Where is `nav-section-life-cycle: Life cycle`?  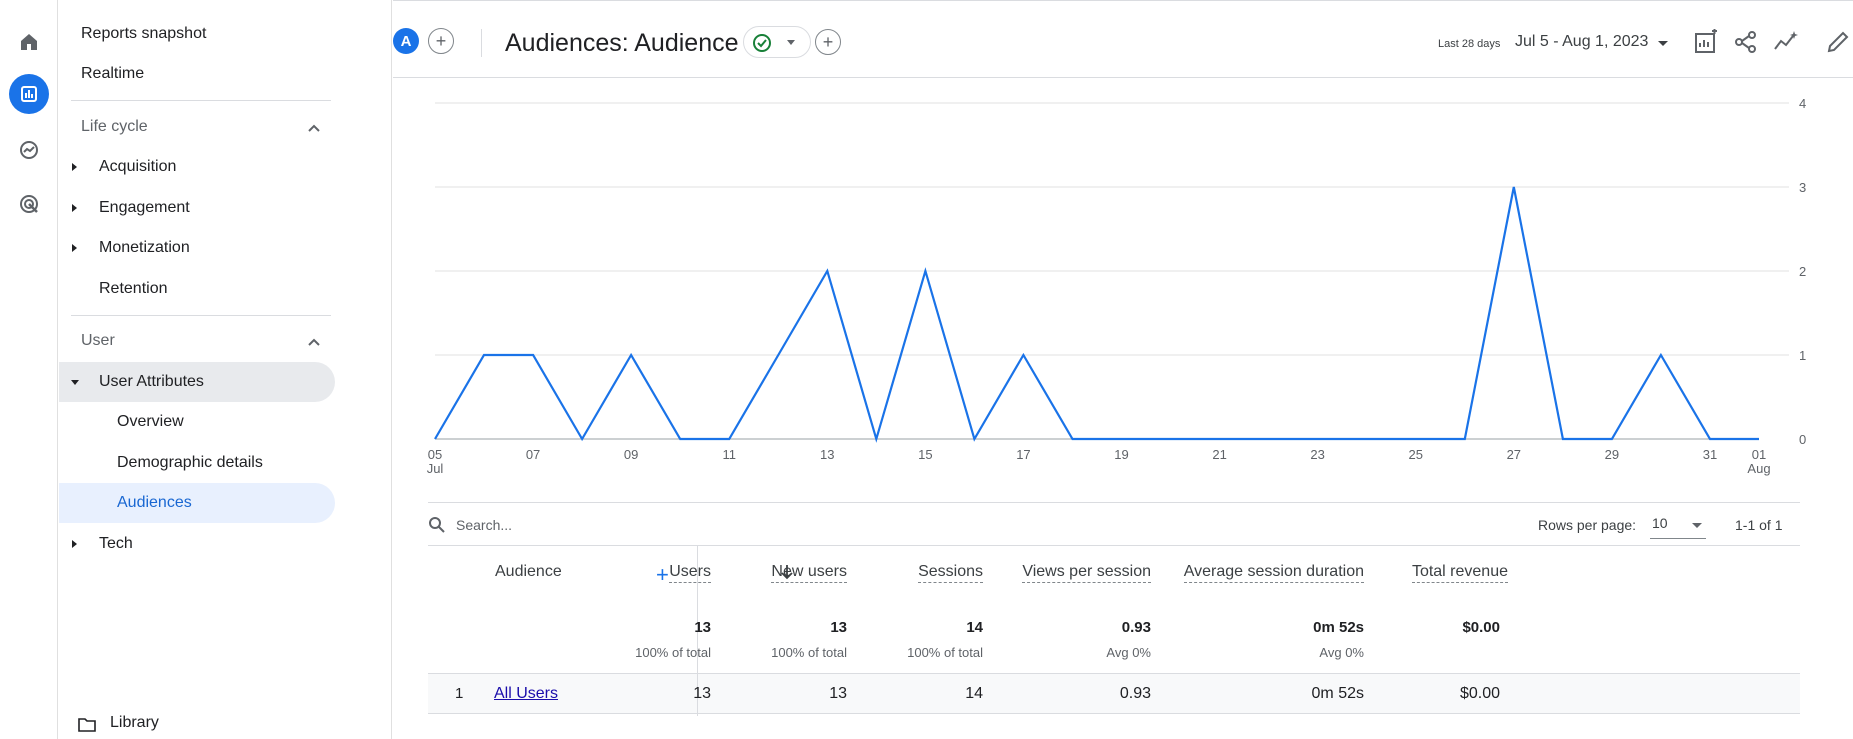 nav-section-life-cycle: Life cycle is located at coordinates (197, 127).